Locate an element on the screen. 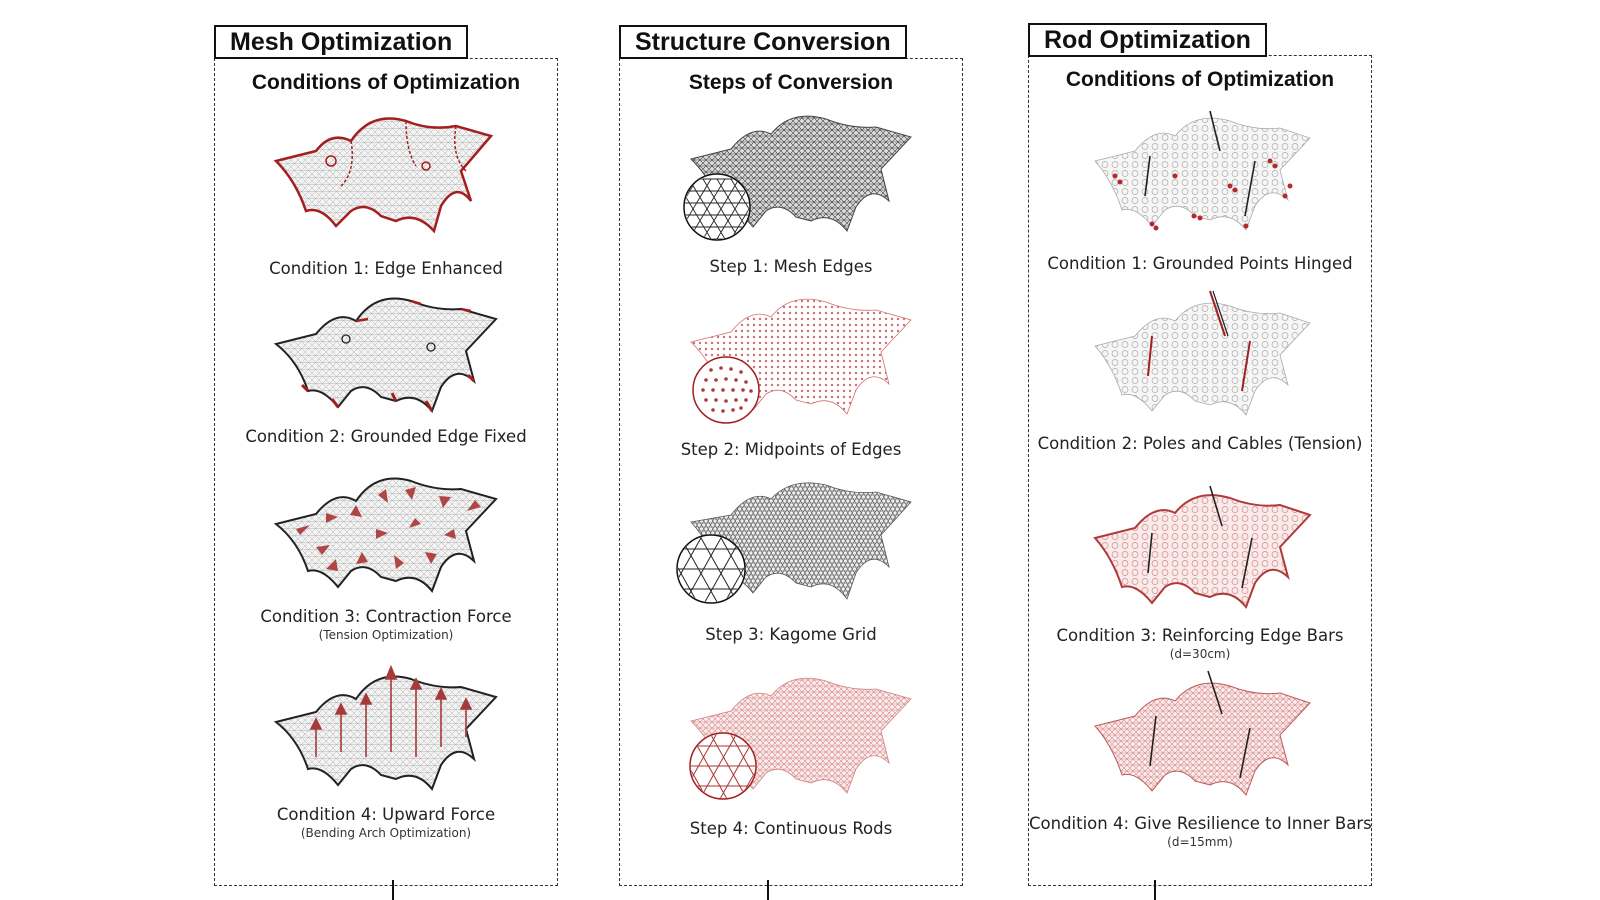 The width and height of the screenshot is (1600, 900). rod-hinged-points-illustration is located at coordinates (1202, 170).